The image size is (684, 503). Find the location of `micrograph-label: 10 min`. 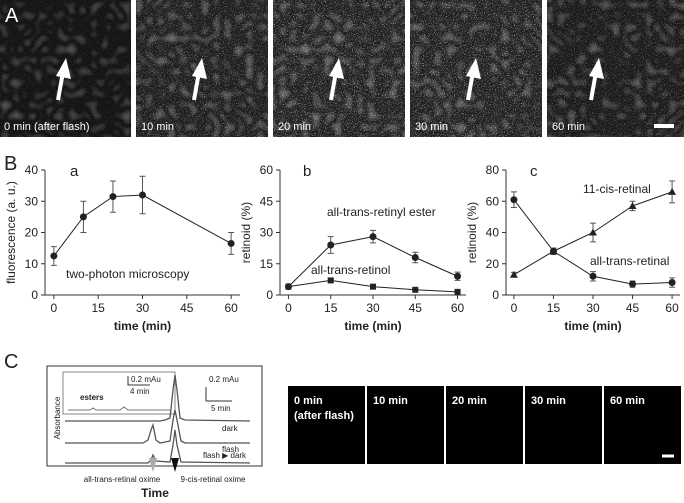

micrograph-label: 10 min is located at coordinates (157, 127).